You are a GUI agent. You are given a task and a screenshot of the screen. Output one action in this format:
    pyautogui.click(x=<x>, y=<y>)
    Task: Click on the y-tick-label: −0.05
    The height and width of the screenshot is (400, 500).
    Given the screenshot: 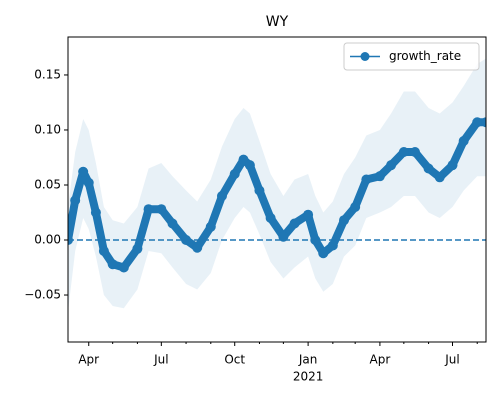 What is the action you would take?
    pyautogui.click(x=42, y=295)
    